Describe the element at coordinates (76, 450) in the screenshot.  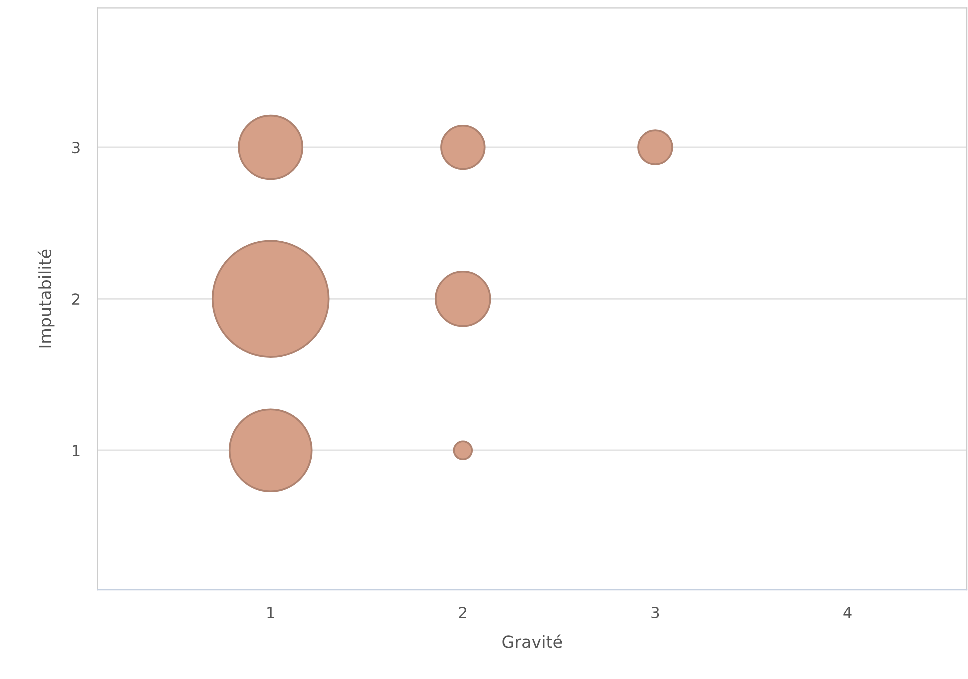
I see `y-tick-label: 1` at that location.